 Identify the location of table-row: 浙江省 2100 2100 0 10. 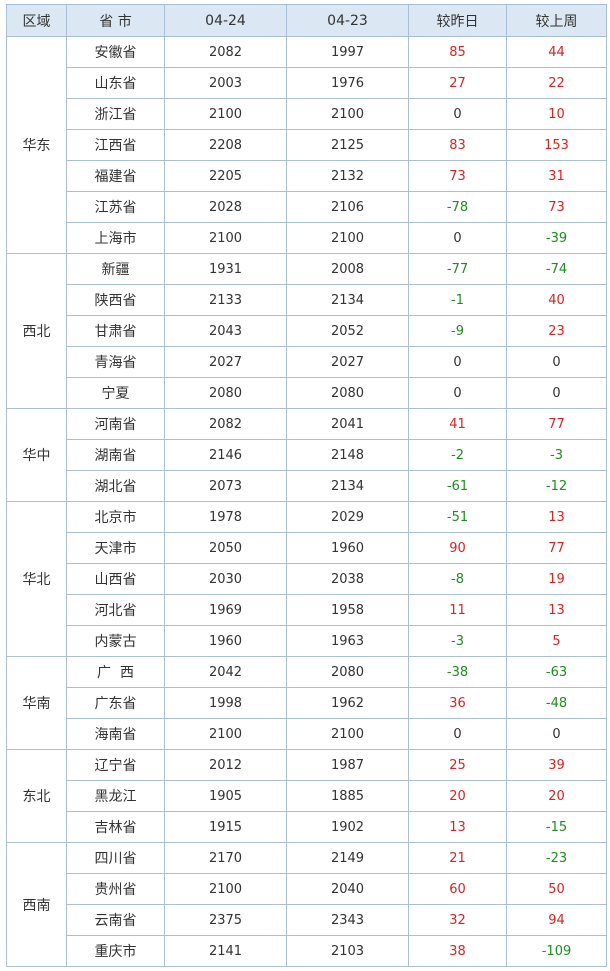
(307, 114).